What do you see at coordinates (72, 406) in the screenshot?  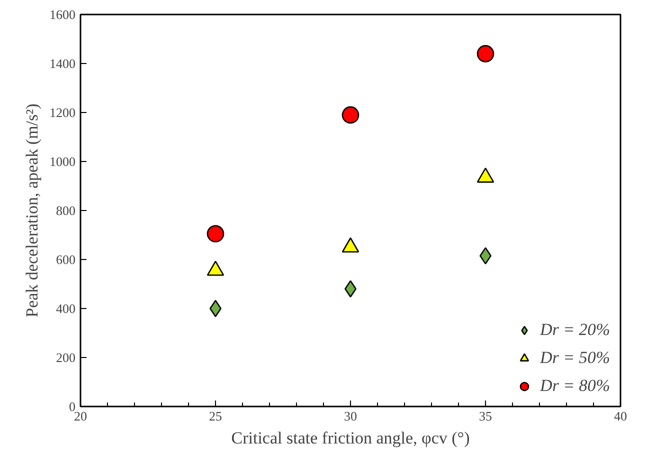 I see `y-tick-label: 0` at bounding box center [72, 406].